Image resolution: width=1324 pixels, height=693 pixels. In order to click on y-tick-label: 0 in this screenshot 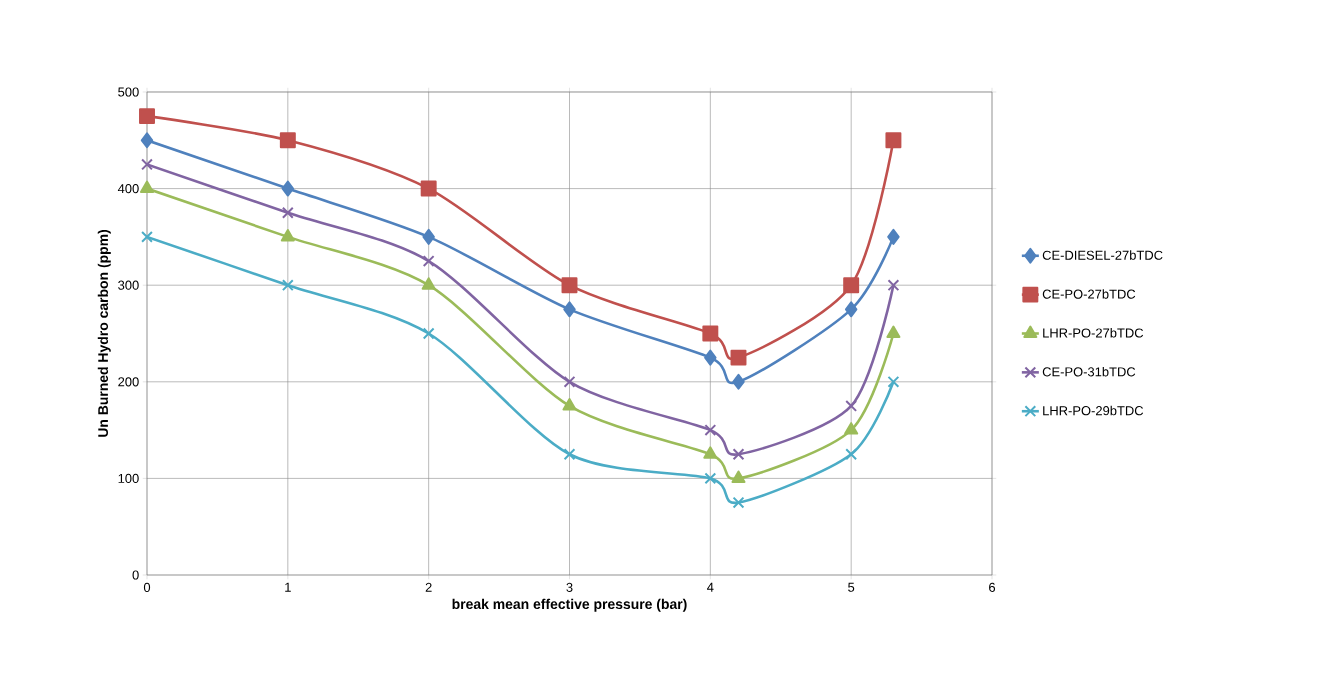, I will do `click(135, 575)`.